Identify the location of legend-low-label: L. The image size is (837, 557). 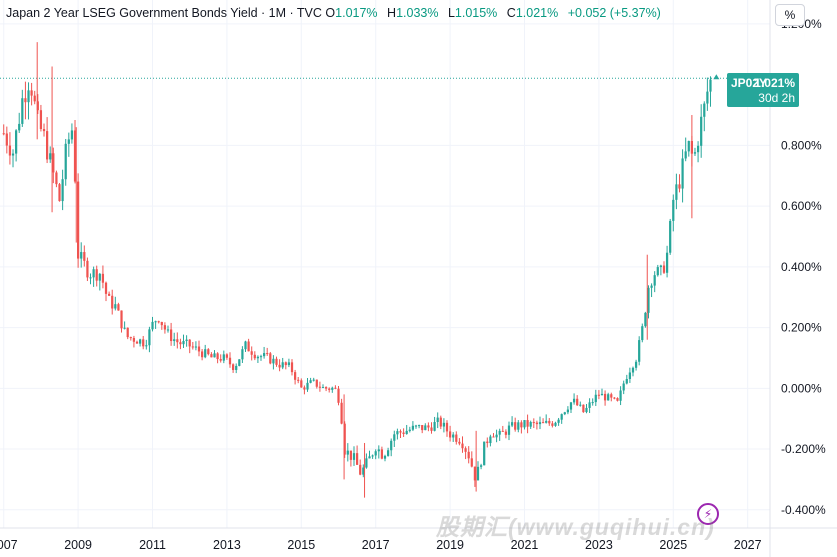
(451, 13).